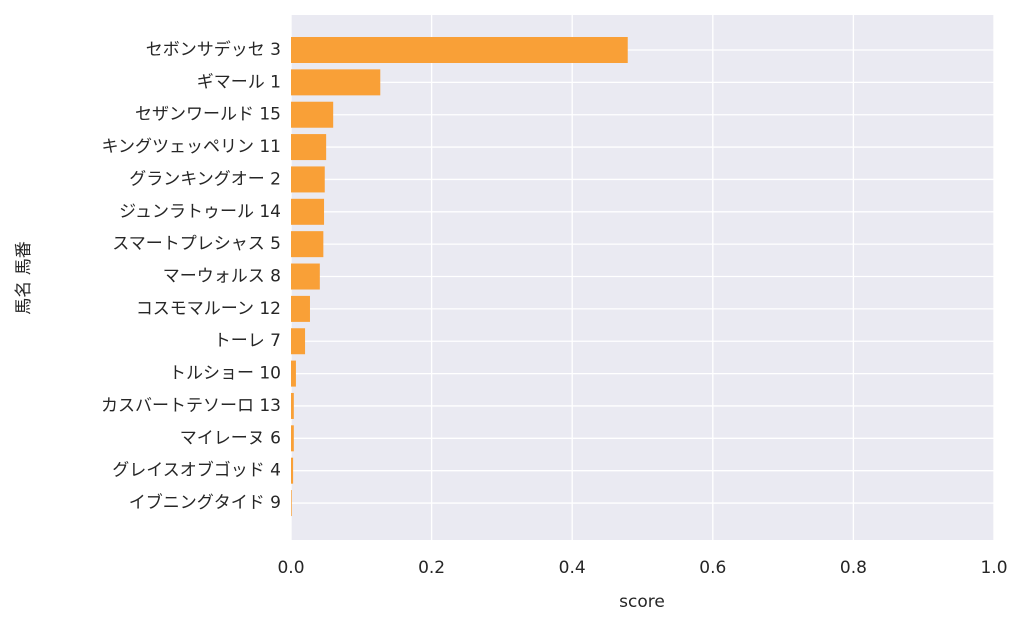  I want to click on x-tick-label: 0.8, so click(853, 568).